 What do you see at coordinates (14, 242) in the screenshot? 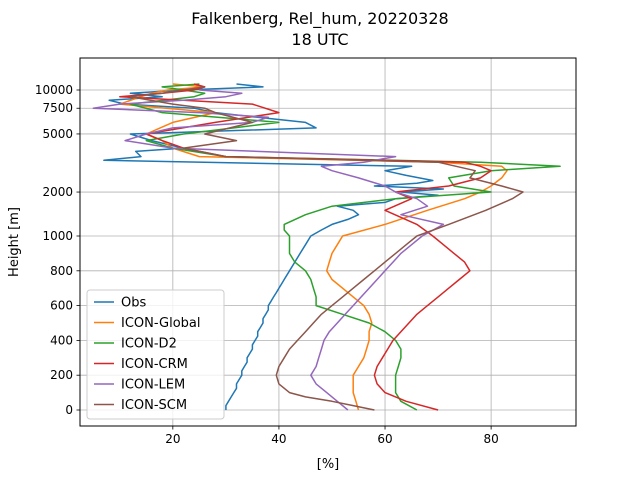
I see `y-axis-label: Height [m]` at bounding box center [14, 242].